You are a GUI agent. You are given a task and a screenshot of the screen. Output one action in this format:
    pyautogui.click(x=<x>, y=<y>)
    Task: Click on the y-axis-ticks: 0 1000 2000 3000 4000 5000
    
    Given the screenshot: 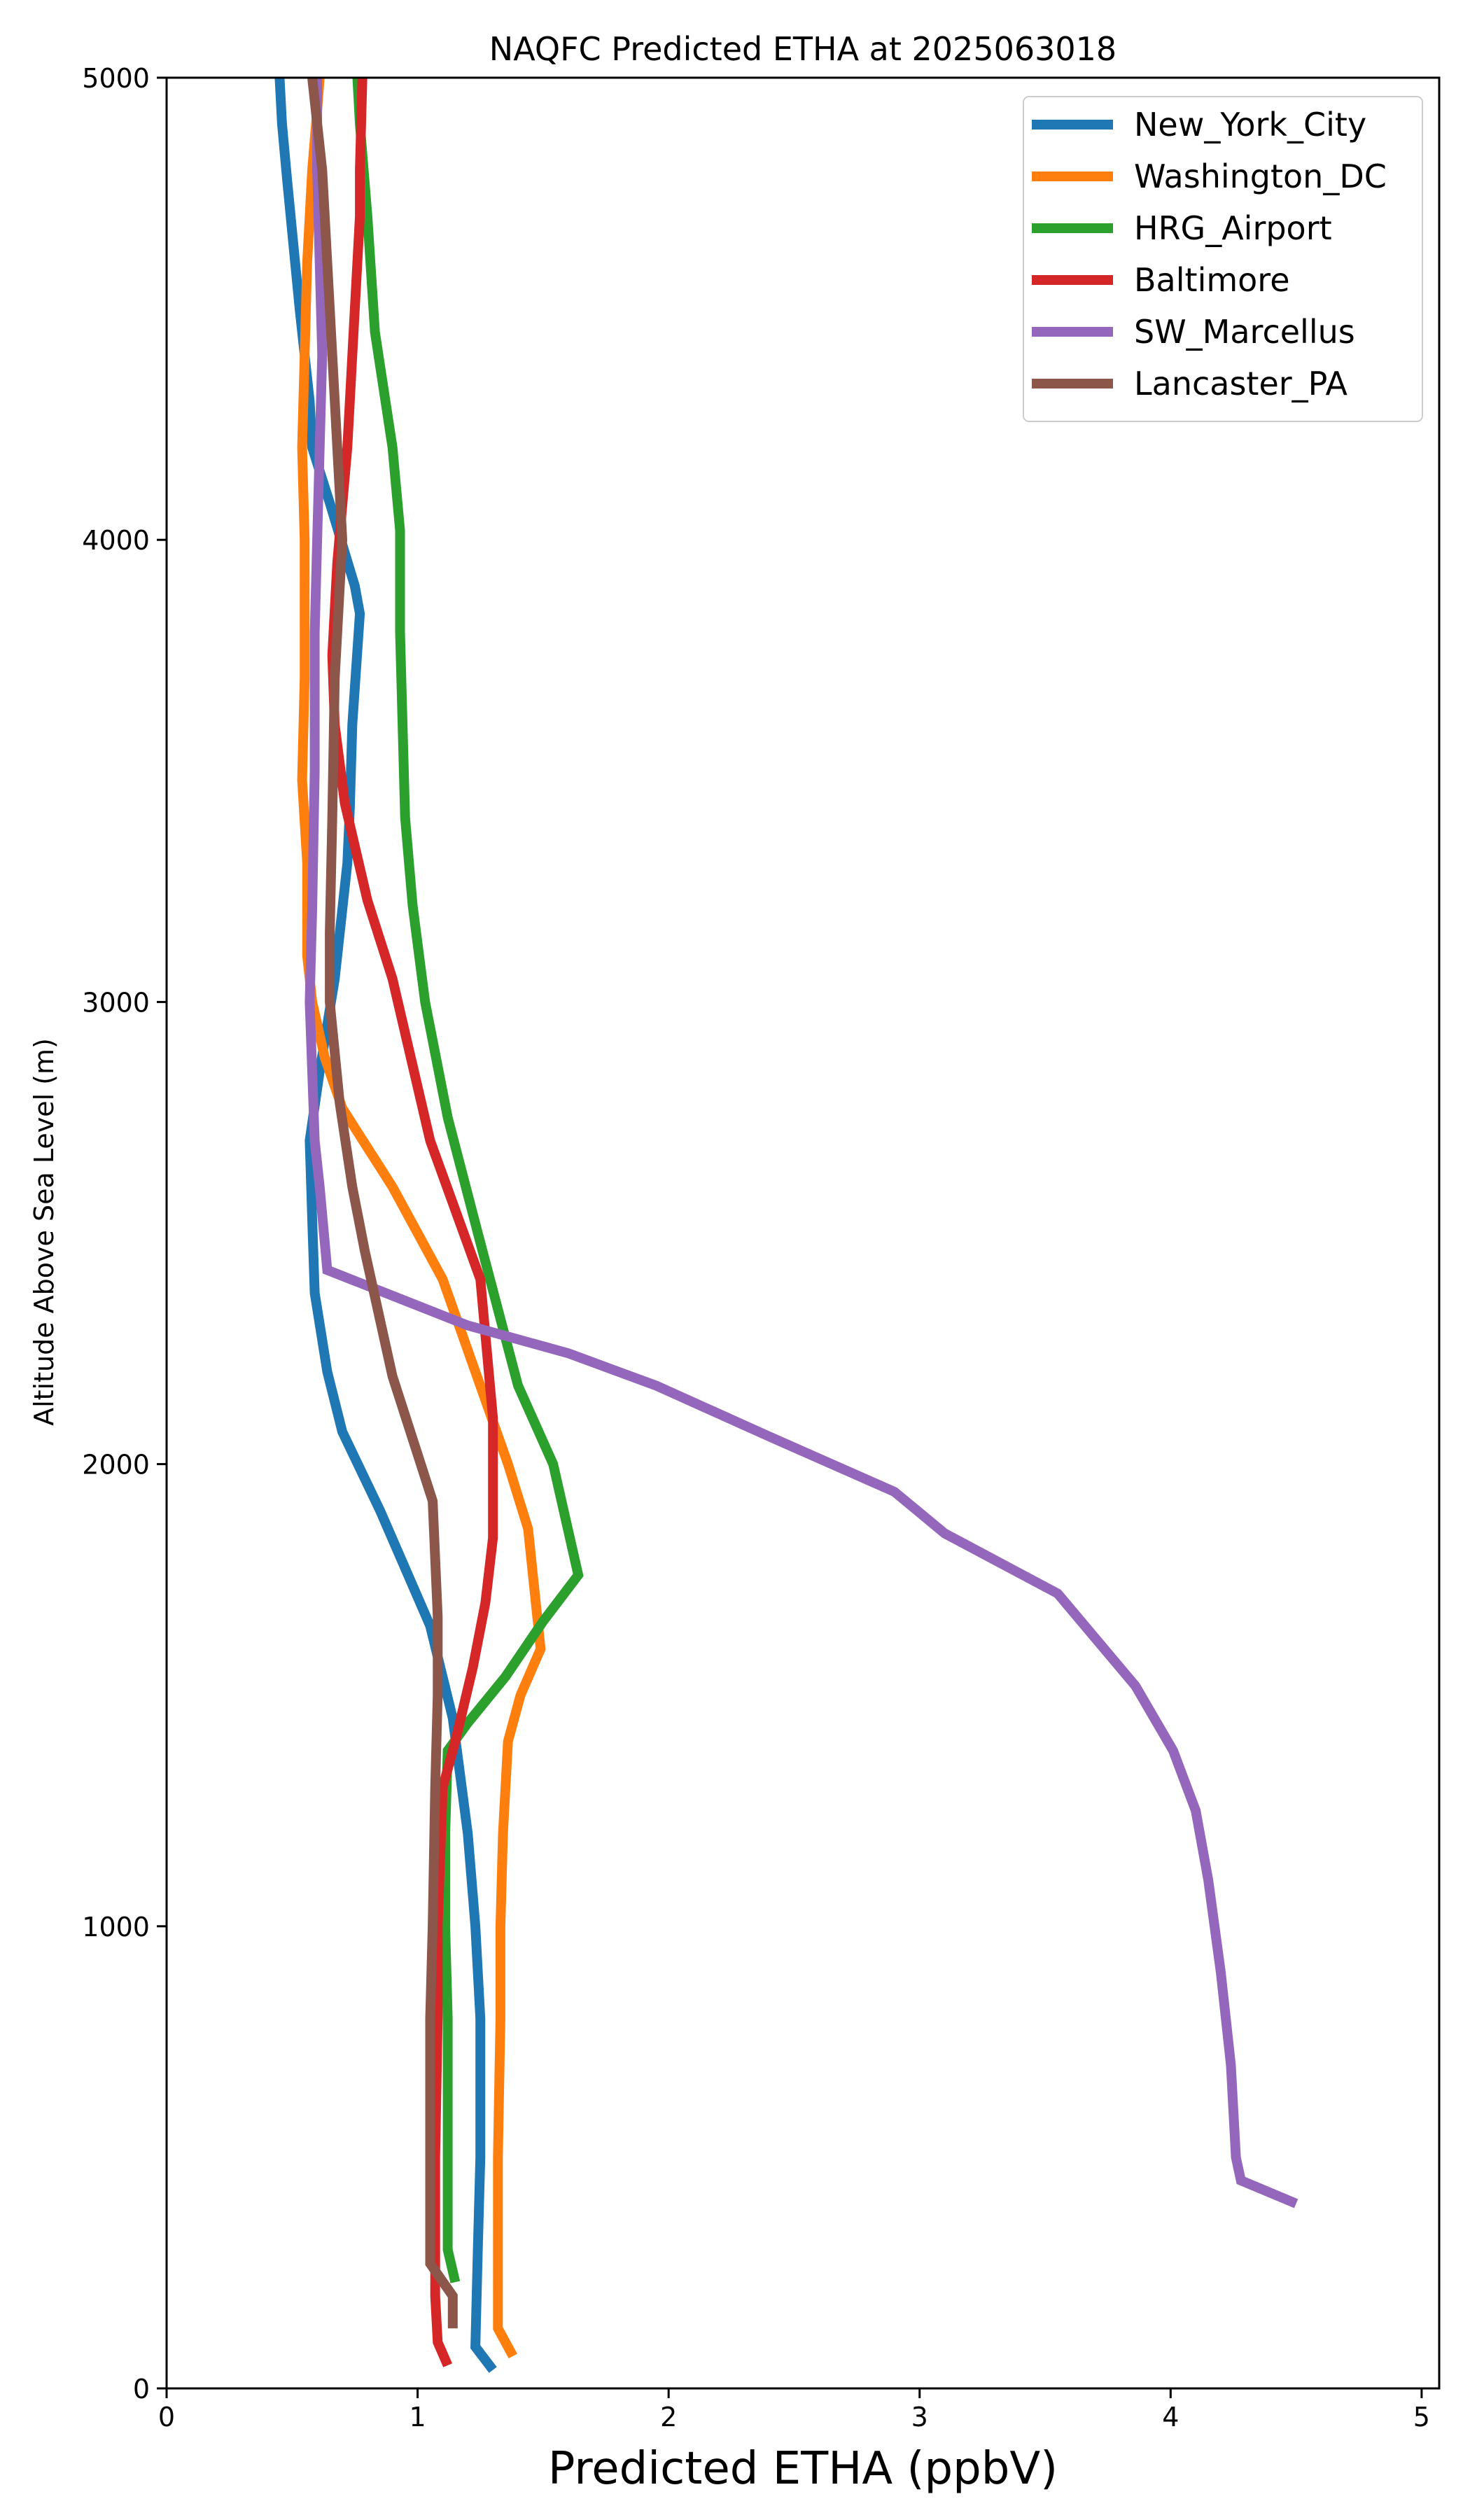 What is the action you would take?
    pyautogui.click(x=124, y=1233)
    